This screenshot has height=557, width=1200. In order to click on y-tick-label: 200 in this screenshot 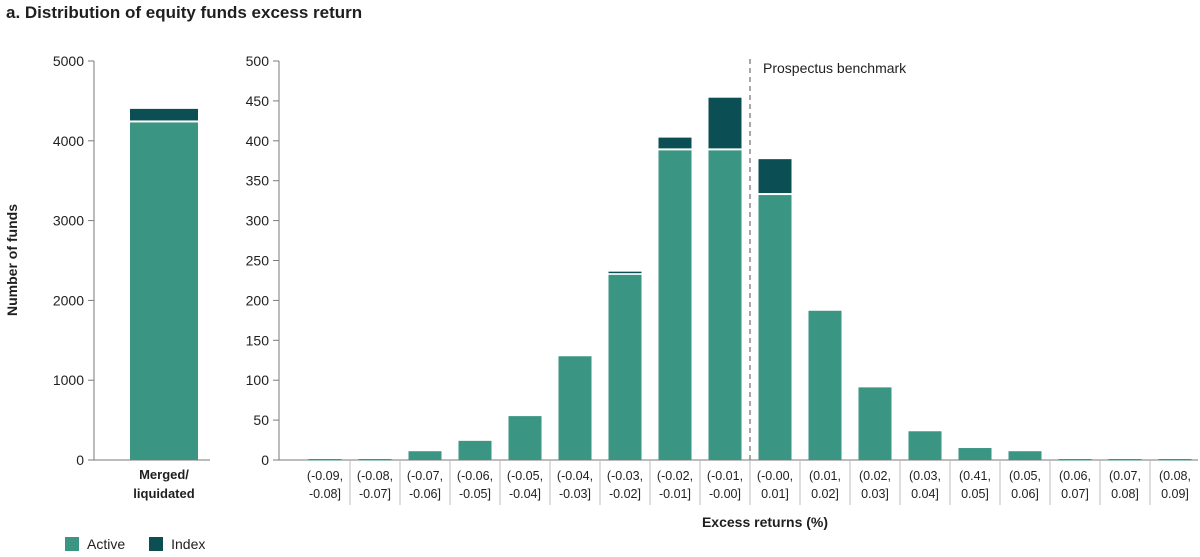, I will do `click(258, 300)`.